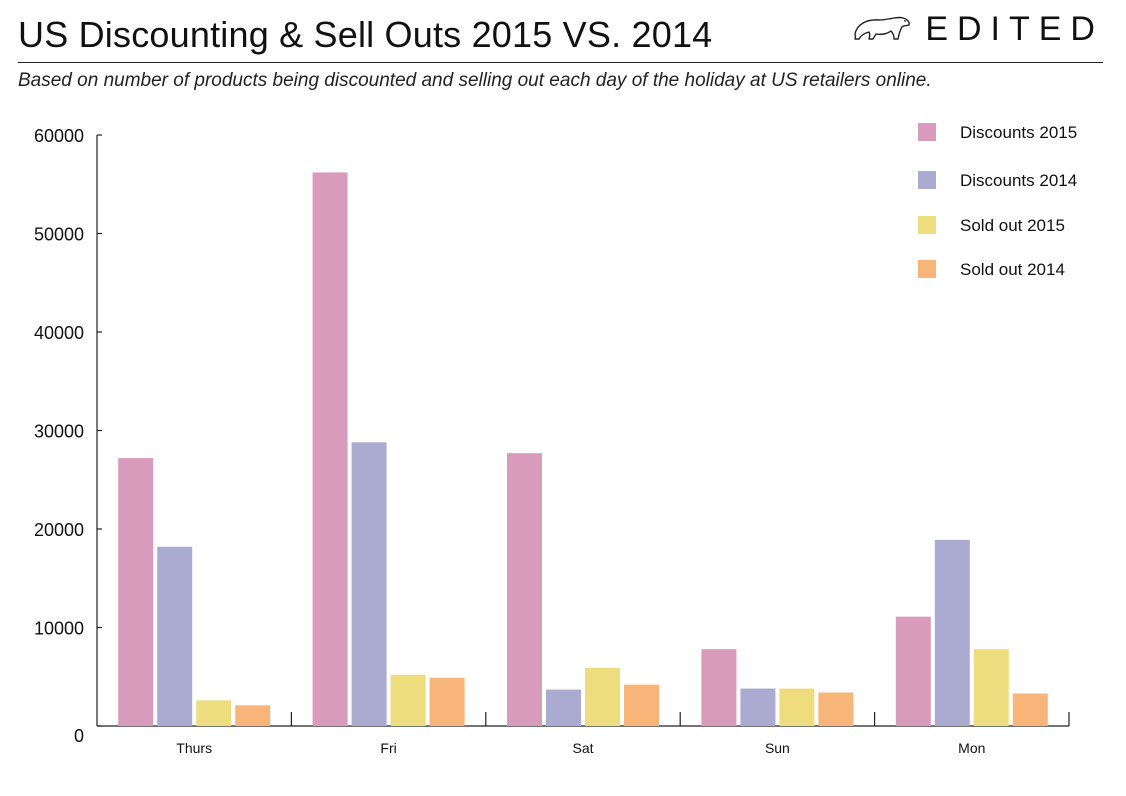 The height and width of the screenshot is (796, 1126). What do you see at coordinates (641, 705) in the screenshot?
I see `bar-sold-out-2014-sat` at bounding box center [641, 705].